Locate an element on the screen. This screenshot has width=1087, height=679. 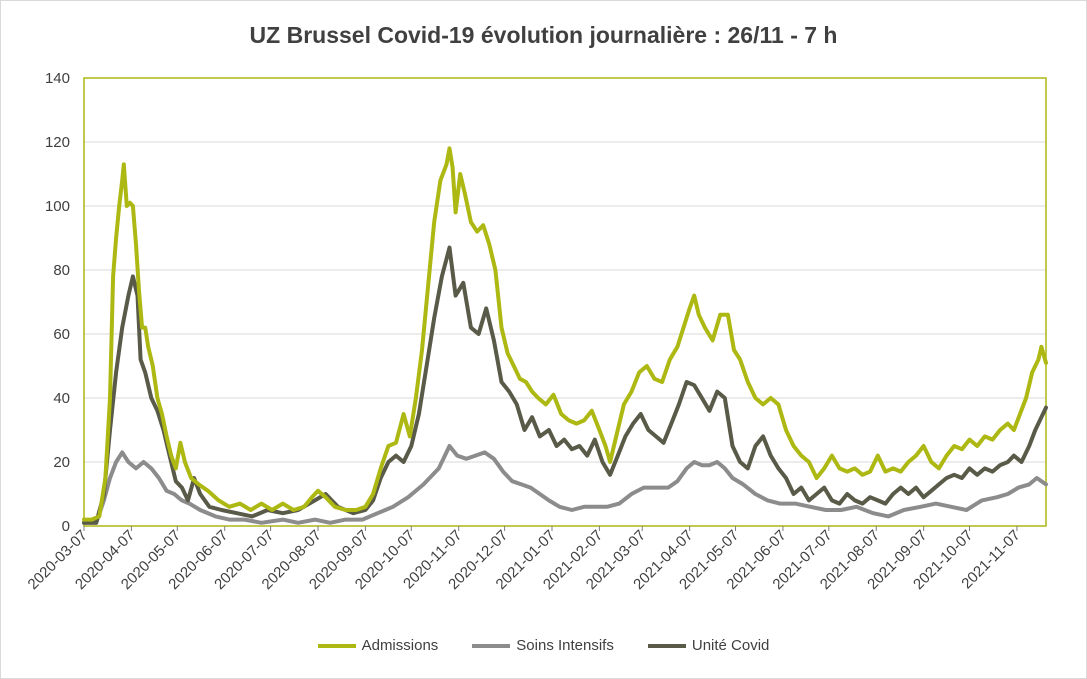
y-tick-label: 120 is located at coordinates (57, 142).